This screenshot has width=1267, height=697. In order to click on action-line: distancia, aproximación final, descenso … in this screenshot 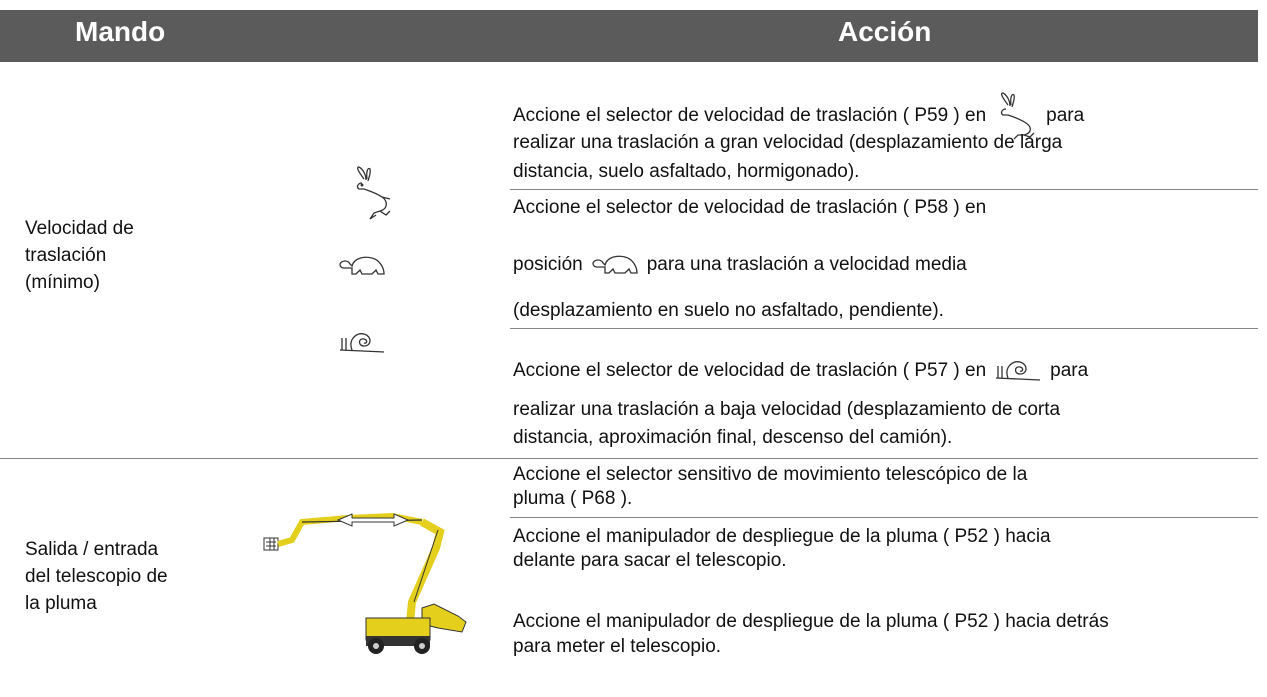, I will do `click(733, 437)`.